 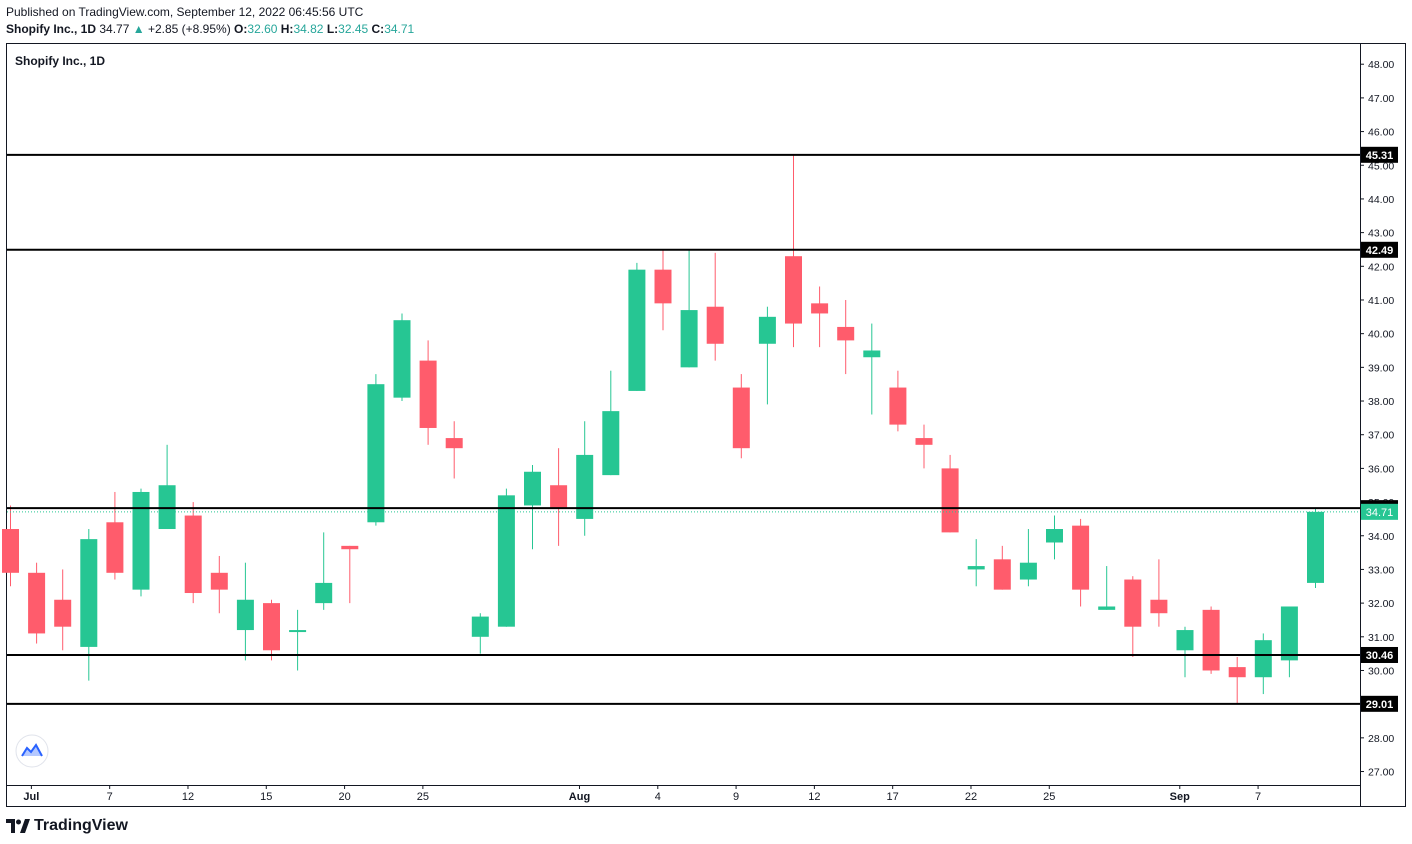 I want to click on legend-symbol: Shopify Inc., 1D, so click(x=51, y=29).